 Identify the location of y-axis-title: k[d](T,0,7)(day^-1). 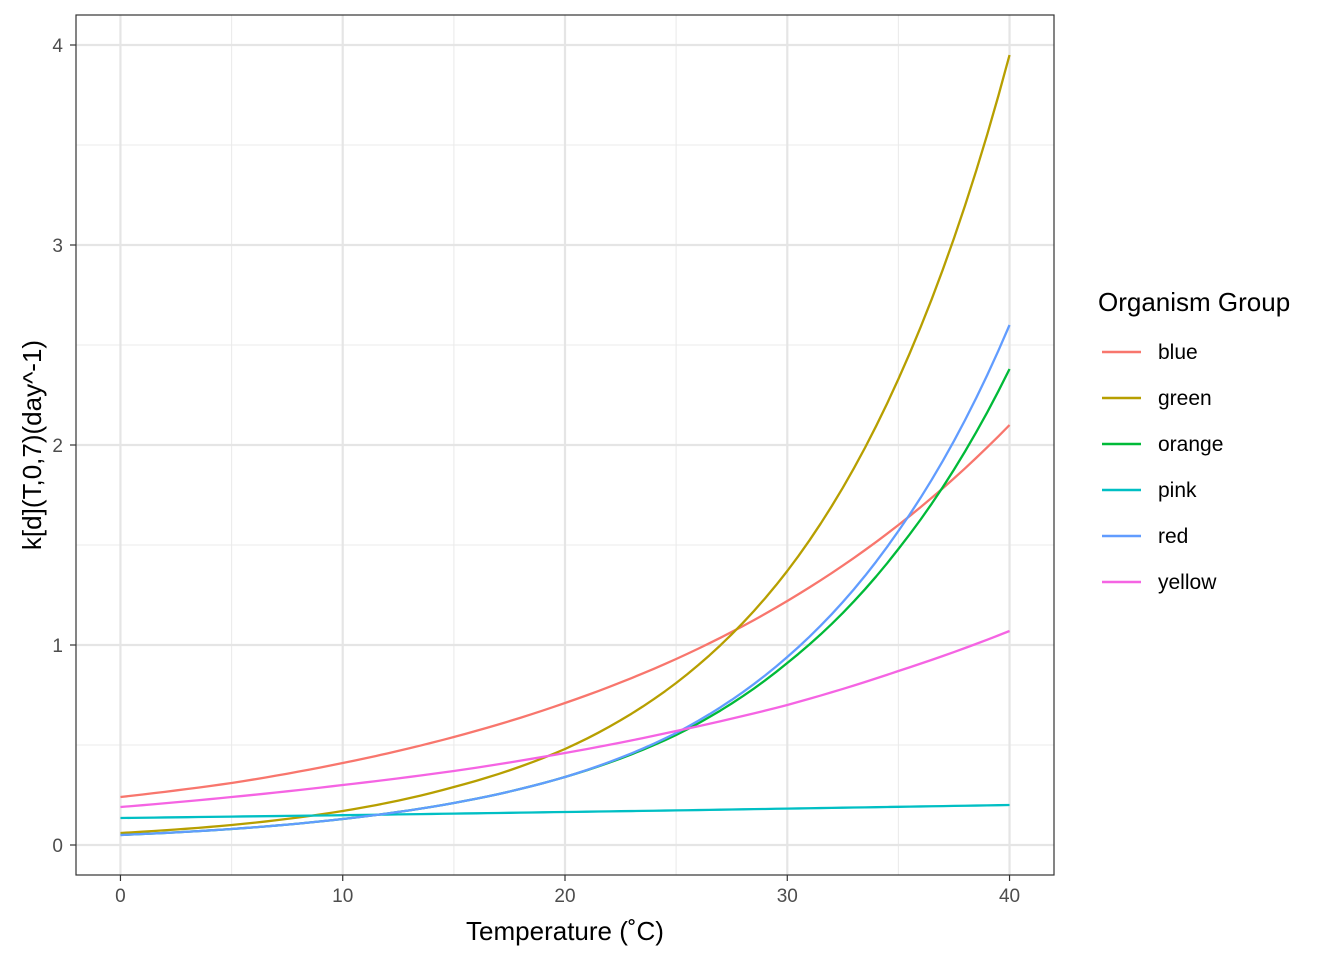
(32, 445).